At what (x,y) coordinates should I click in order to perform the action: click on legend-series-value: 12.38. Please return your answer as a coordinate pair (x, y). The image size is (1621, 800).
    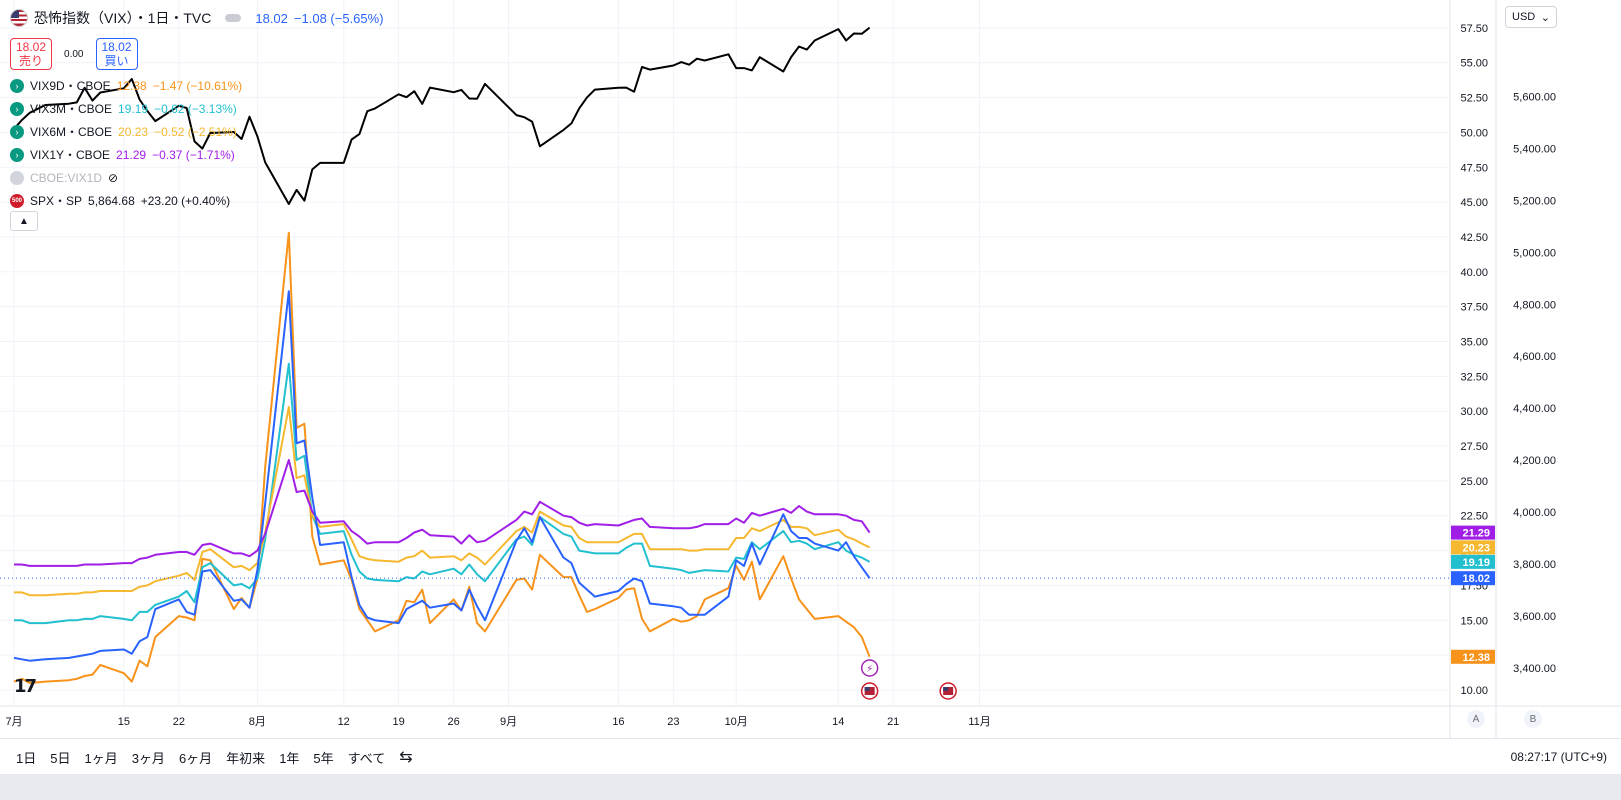
    Looking at the image, I should click on (131, 85).